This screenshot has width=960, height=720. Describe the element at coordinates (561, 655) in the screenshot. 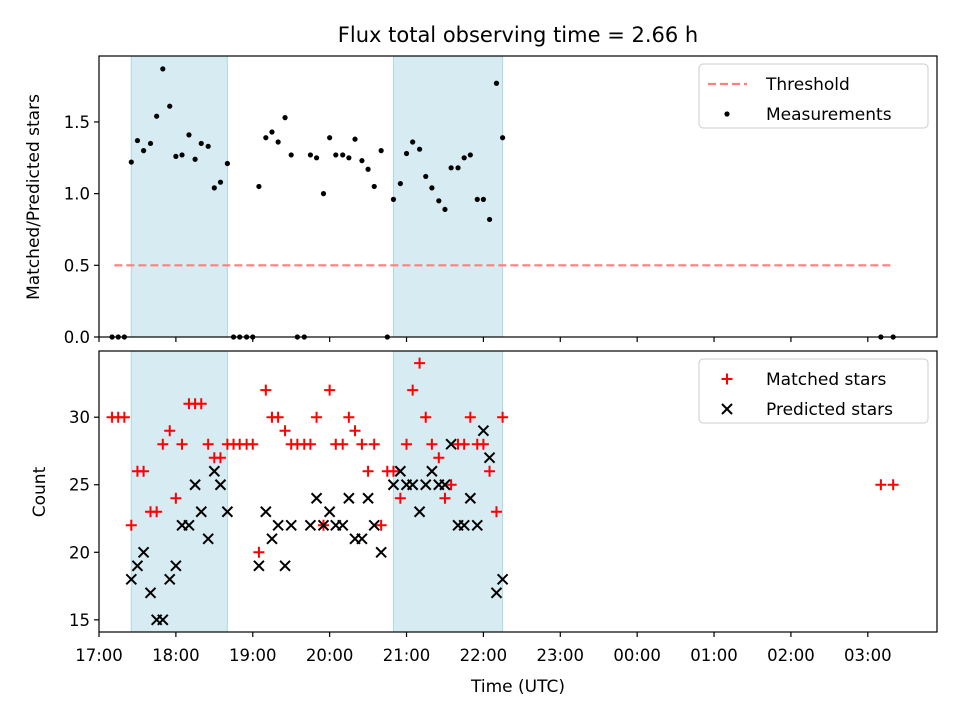

I see `x-tick-label: 23:00` at that location.